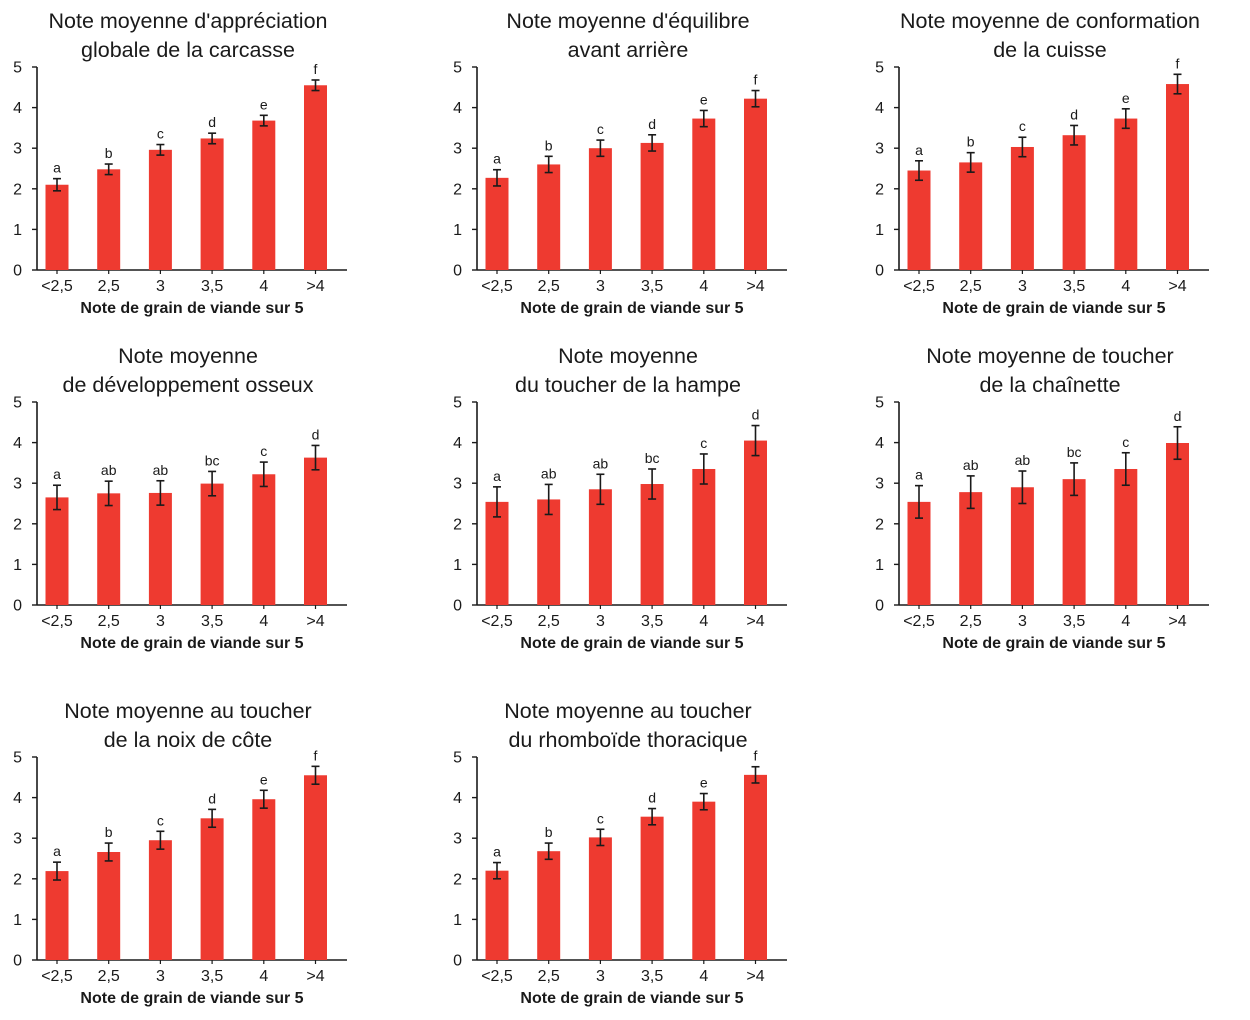 The image size is (1250, 1020). I want to click on chart-title: de la noix de côte, so click(188, 740).